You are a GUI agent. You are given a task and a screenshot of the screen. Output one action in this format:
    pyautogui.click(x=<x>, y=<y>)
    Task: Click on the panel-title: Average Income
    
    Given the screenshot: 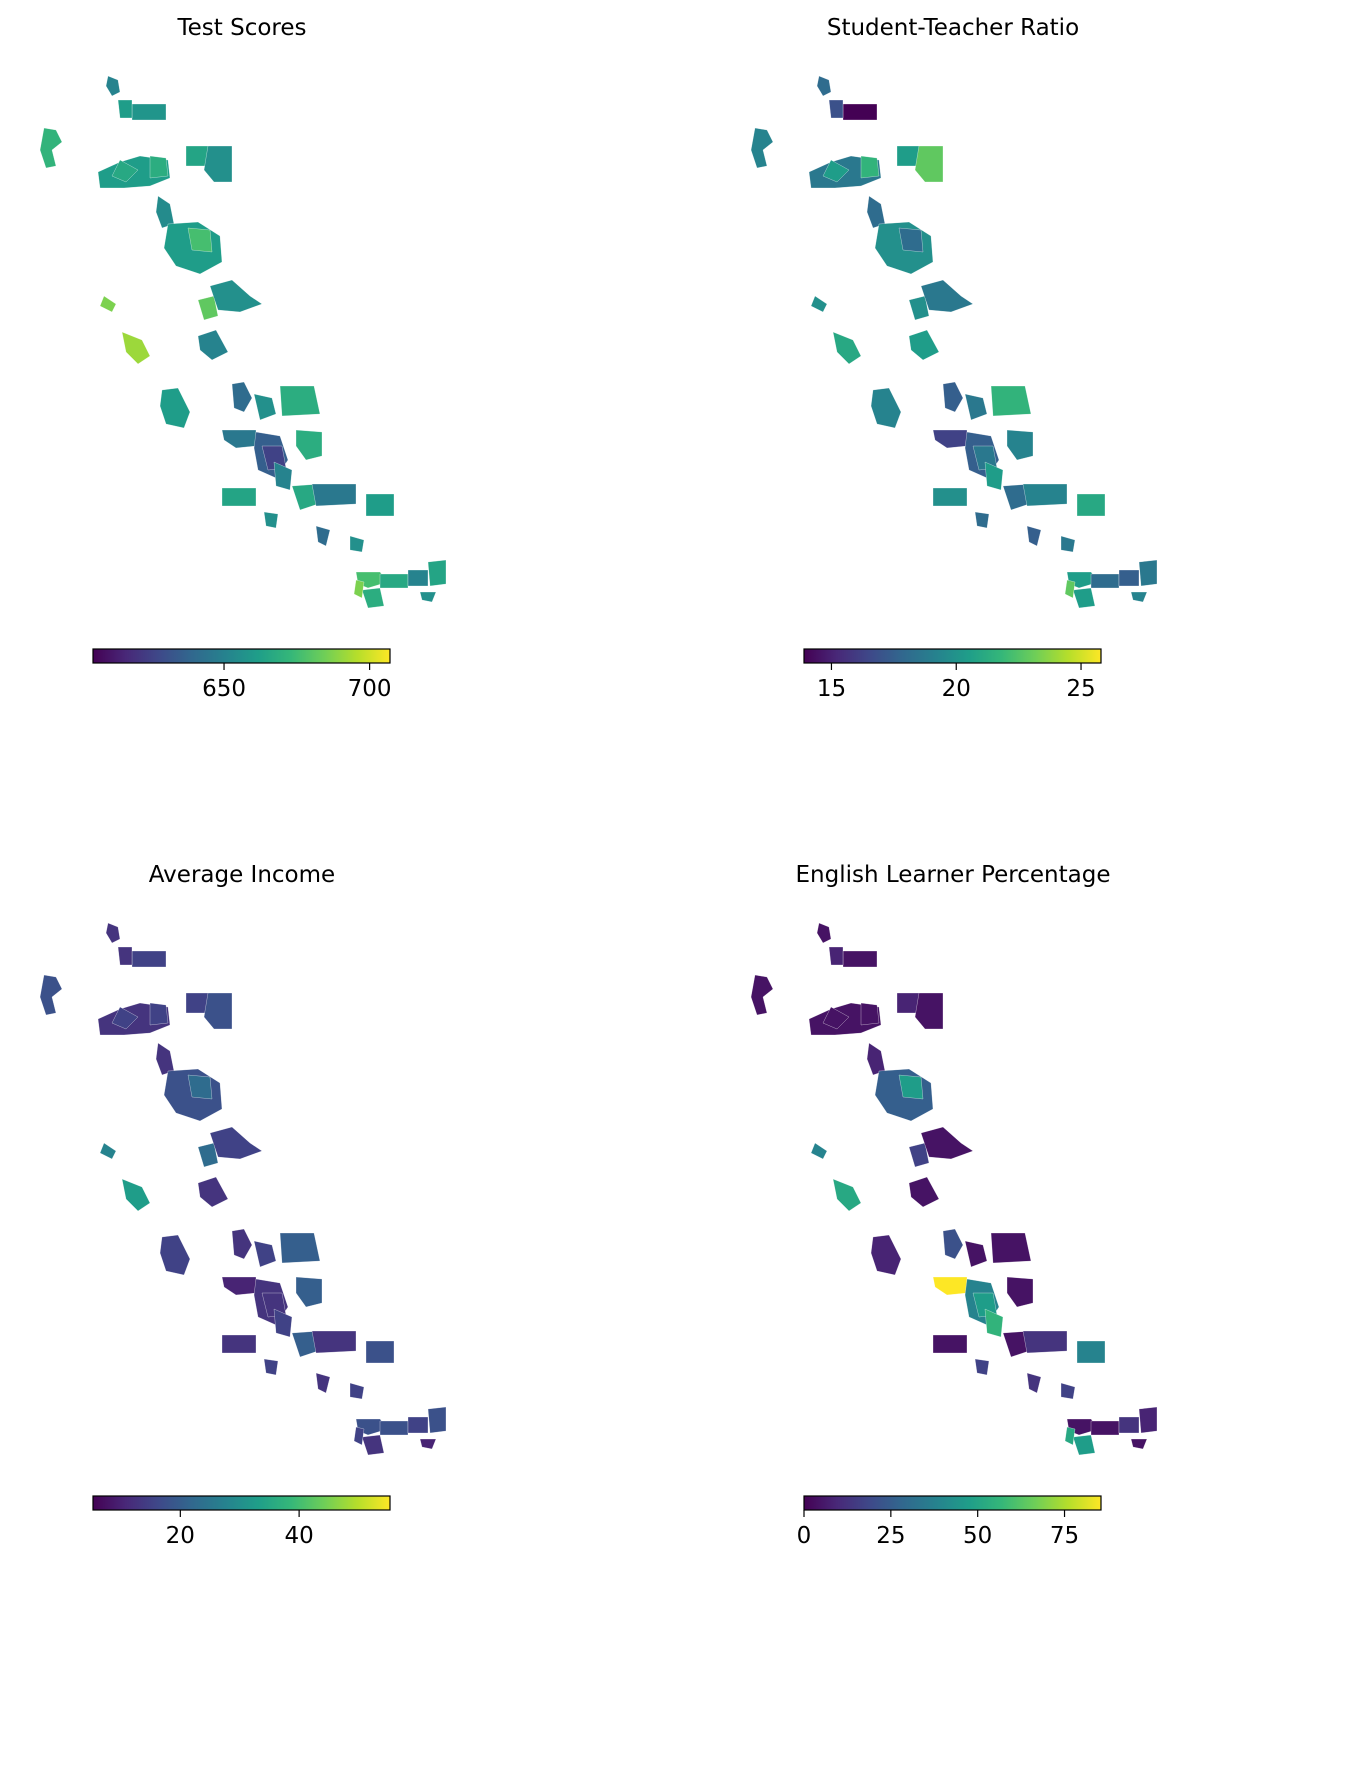 What is the action you would take?
    pyautogui.click(x=242, y=875)
    